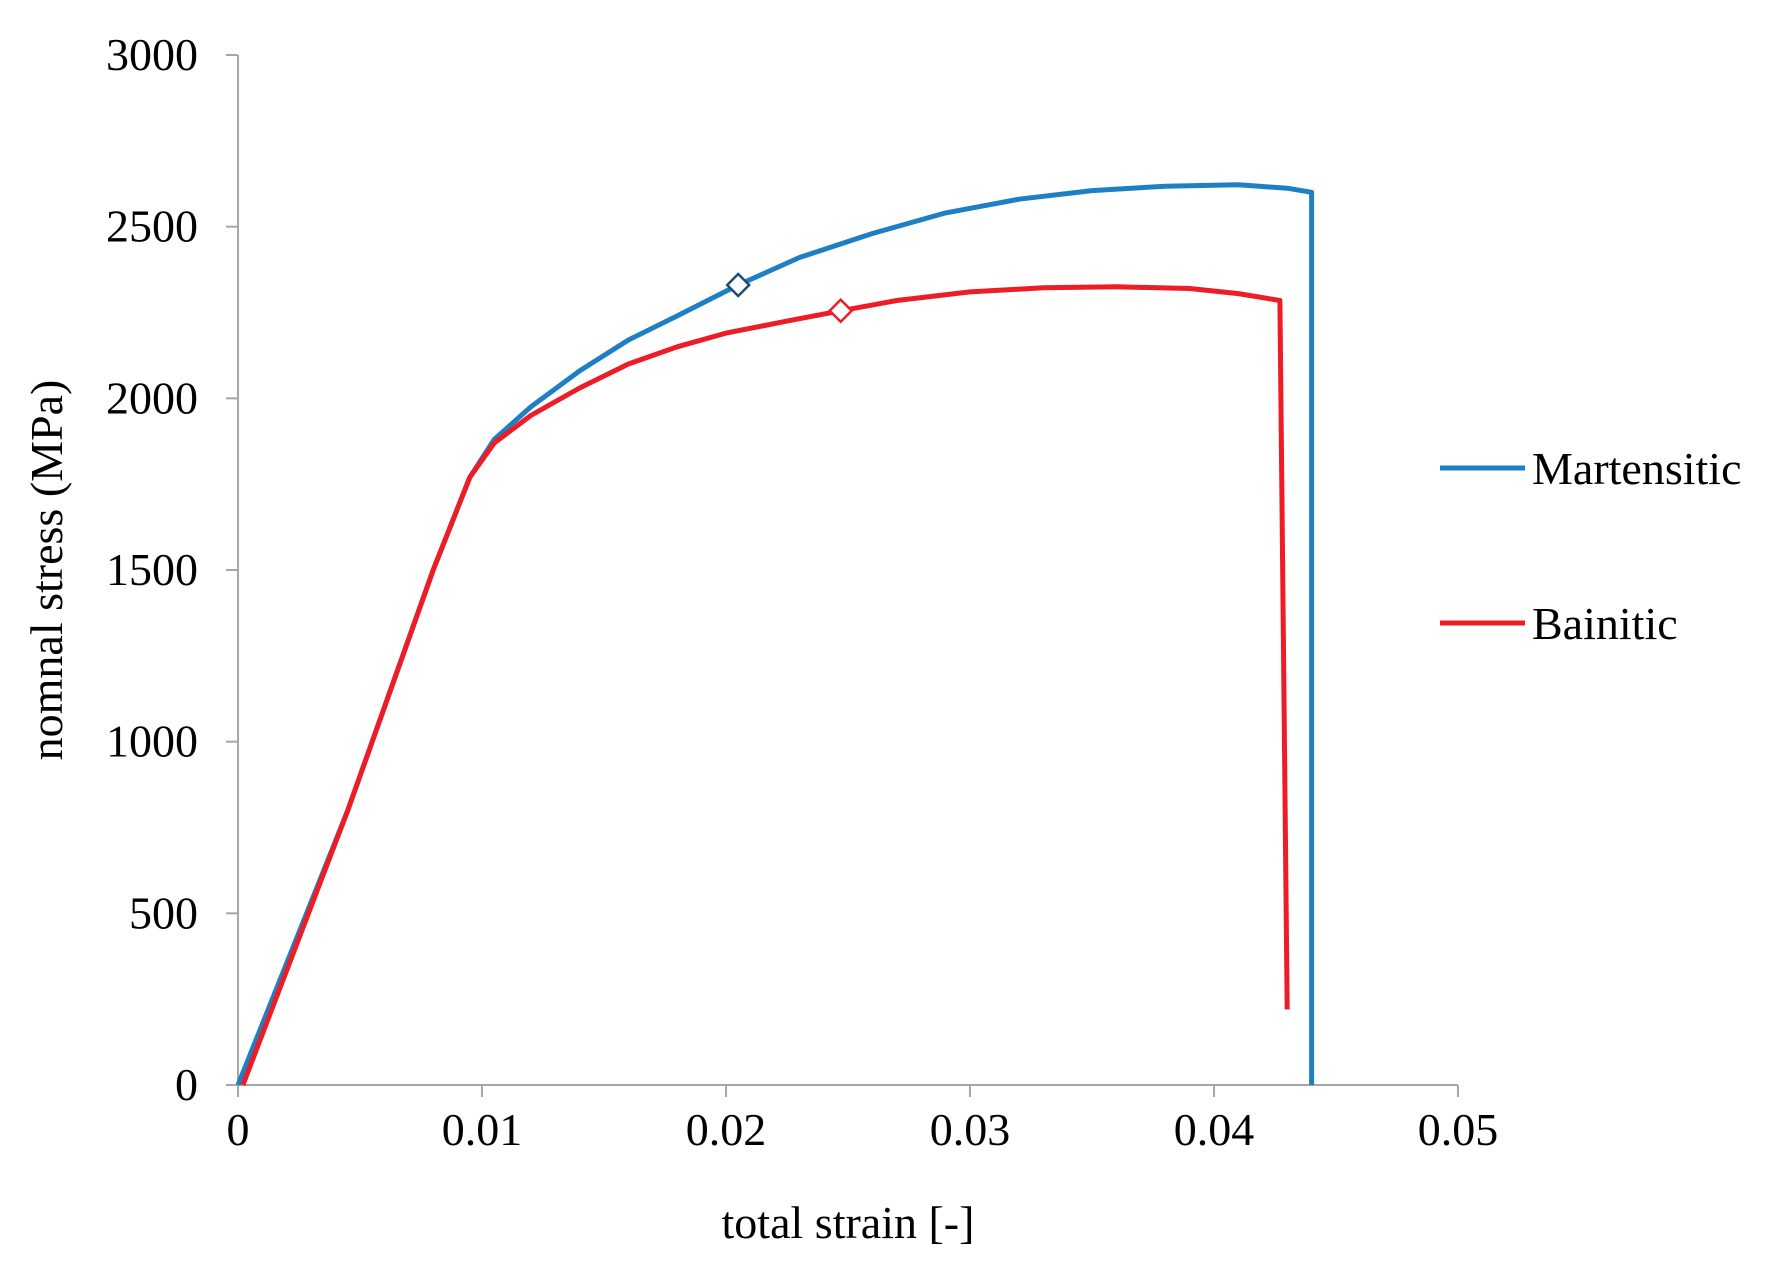 The height and width of the screenshot is (1261, 1778). I want to click on x-axis-title: total strain [-], so click(848, 1222).